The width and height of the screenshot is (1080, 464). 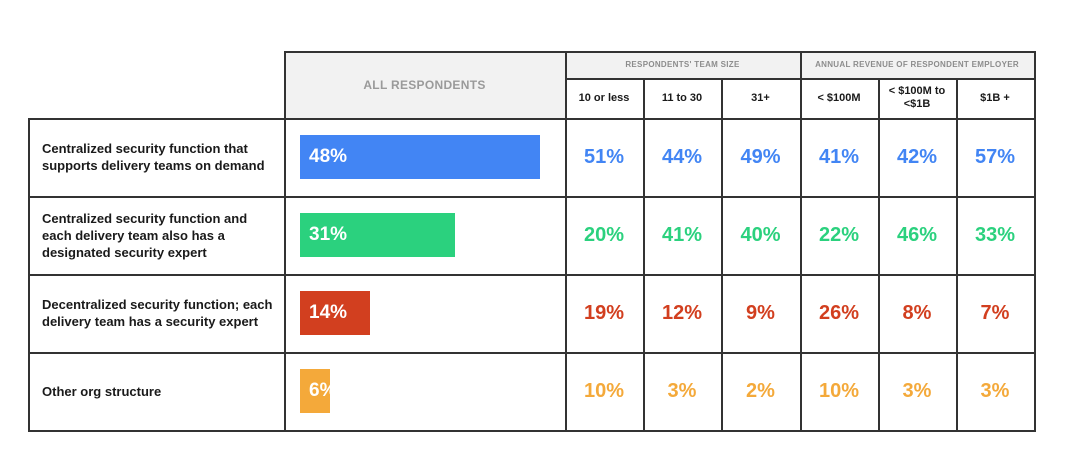 What do you see at coordinates (917, 64) in the screenshot?
I see `column-group-header: ANNUAL REVENUE OF RESPONDENT EMPLOYER` at bounding box center [917, 64].